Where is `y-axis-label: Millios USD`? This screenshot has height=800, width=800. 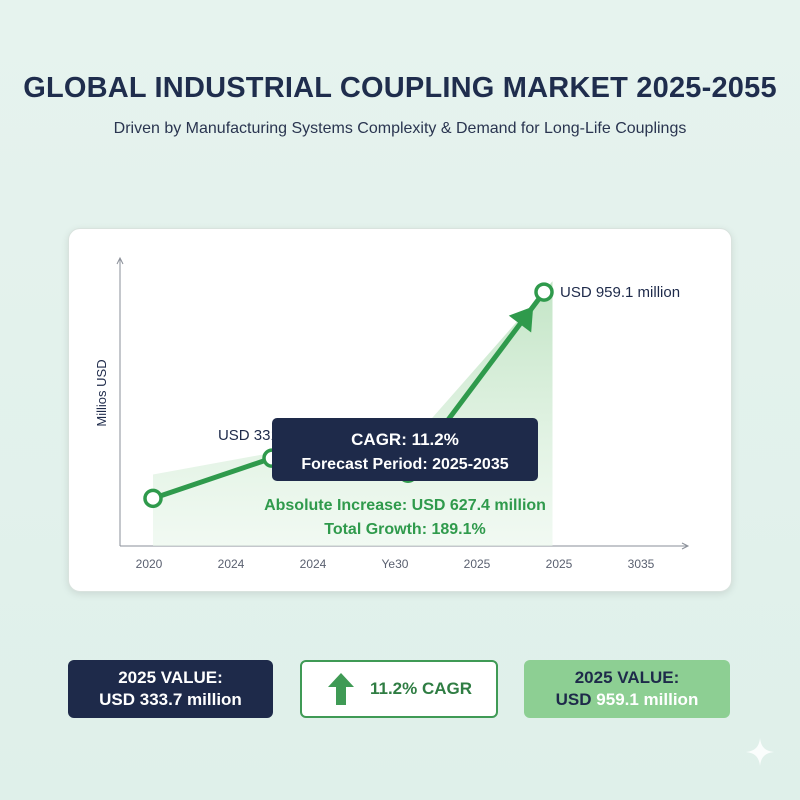
y-axis-label: Millios USD is located at coordinates (101, 392).